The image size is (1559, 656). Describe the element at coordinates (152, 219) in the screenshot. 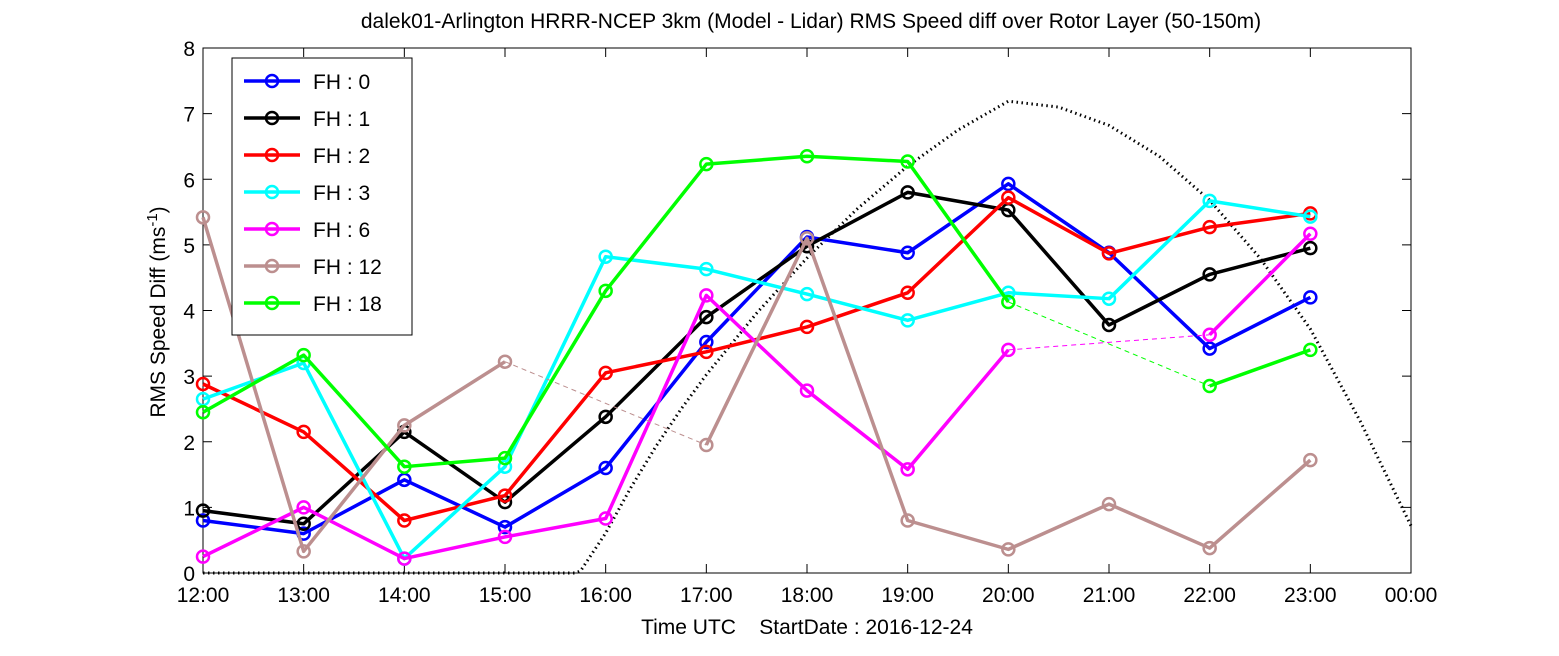

I see `y-axis-label-sup: -1` at that location.